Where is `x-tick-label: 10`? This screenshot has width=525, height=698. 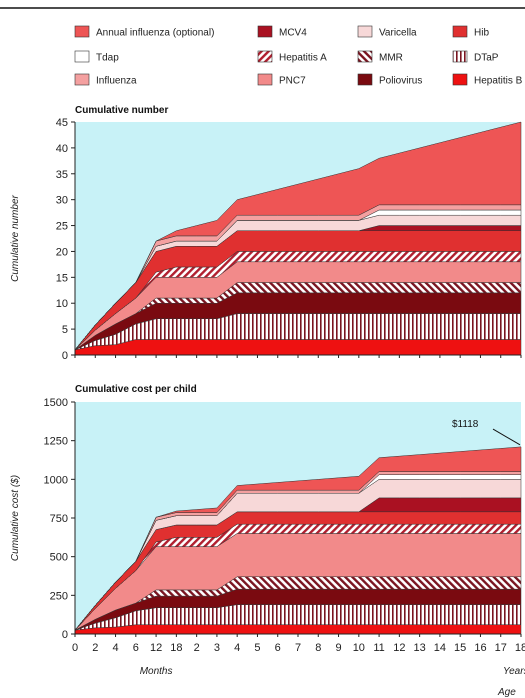 x-tick-label: 10 is located at coordinates (359, 648).